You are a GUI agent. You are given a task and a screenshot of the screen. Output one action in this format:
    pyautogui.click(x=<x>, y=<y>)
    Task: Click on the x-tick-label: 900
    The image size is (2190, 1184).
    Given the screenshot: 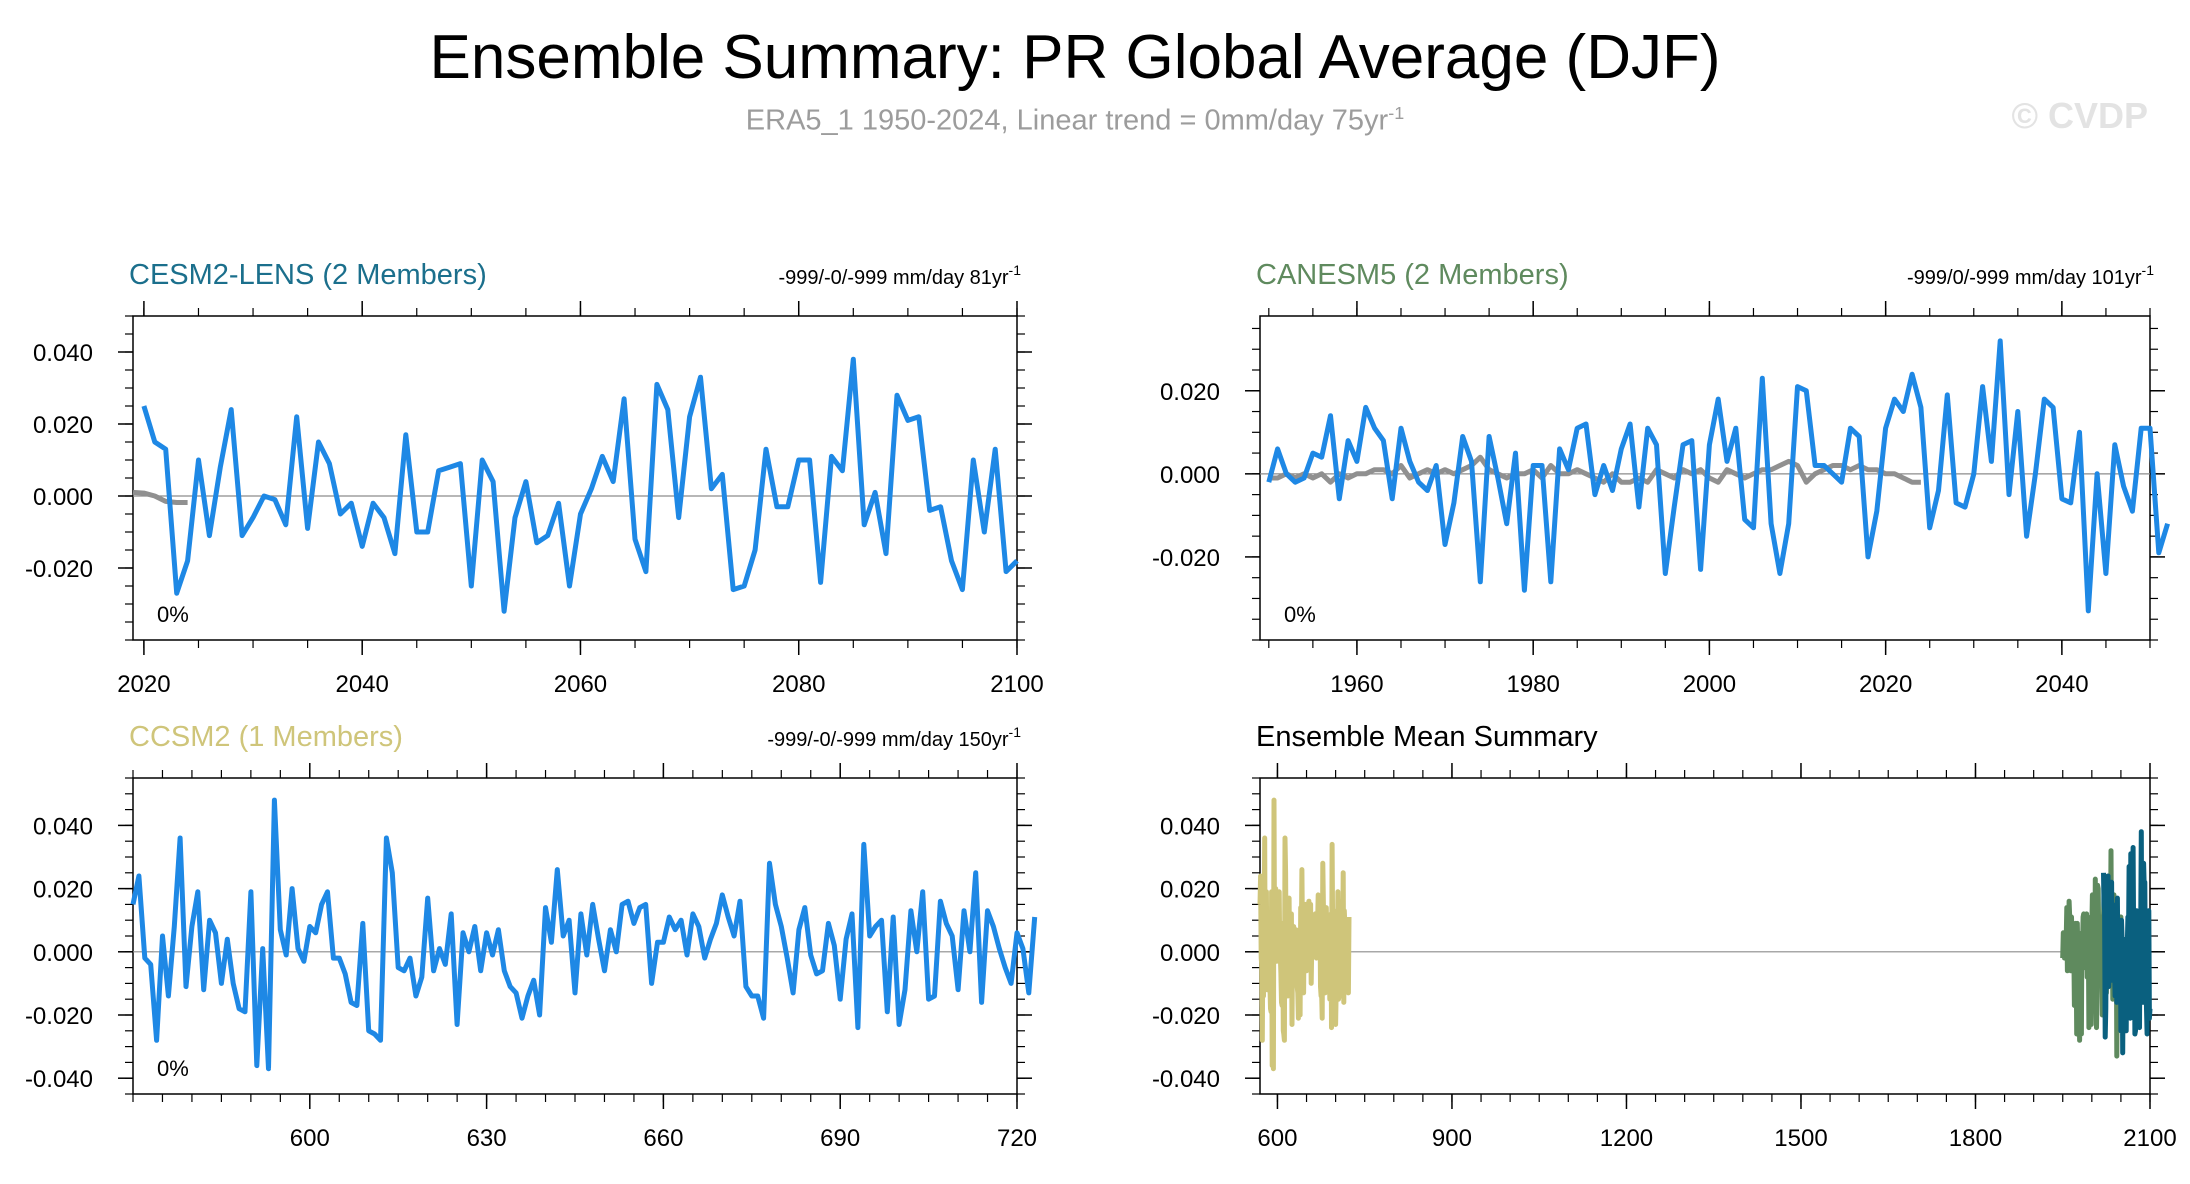 What is the action you would take?
    pyautogui.click(x=1452, y=1138)
    